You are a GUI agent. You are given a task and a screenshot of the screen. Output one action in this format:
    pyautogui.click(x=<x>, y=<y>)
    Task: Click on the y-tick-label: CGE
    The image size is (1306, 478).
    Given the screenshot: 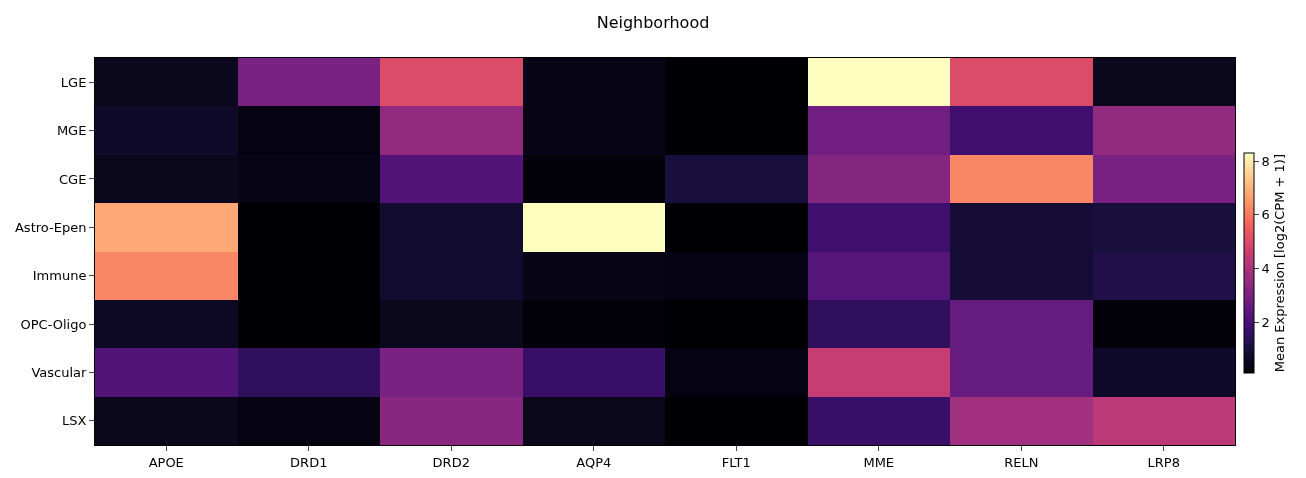 What is the action you would take?
    pyautogui.click(x=73, y=179)
    